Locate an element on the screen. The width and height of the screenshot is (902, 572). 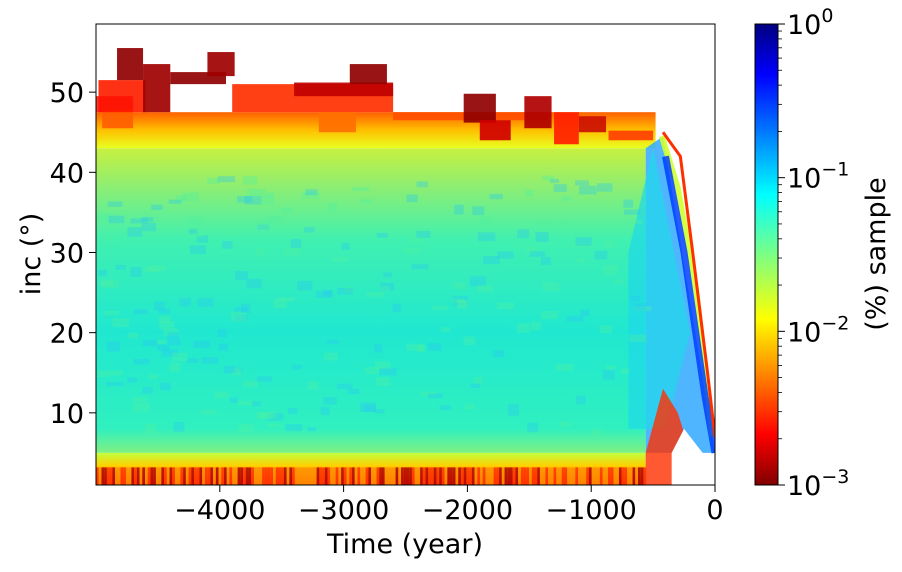
y-tick-label: 30 is located at coordinates (67, 253).